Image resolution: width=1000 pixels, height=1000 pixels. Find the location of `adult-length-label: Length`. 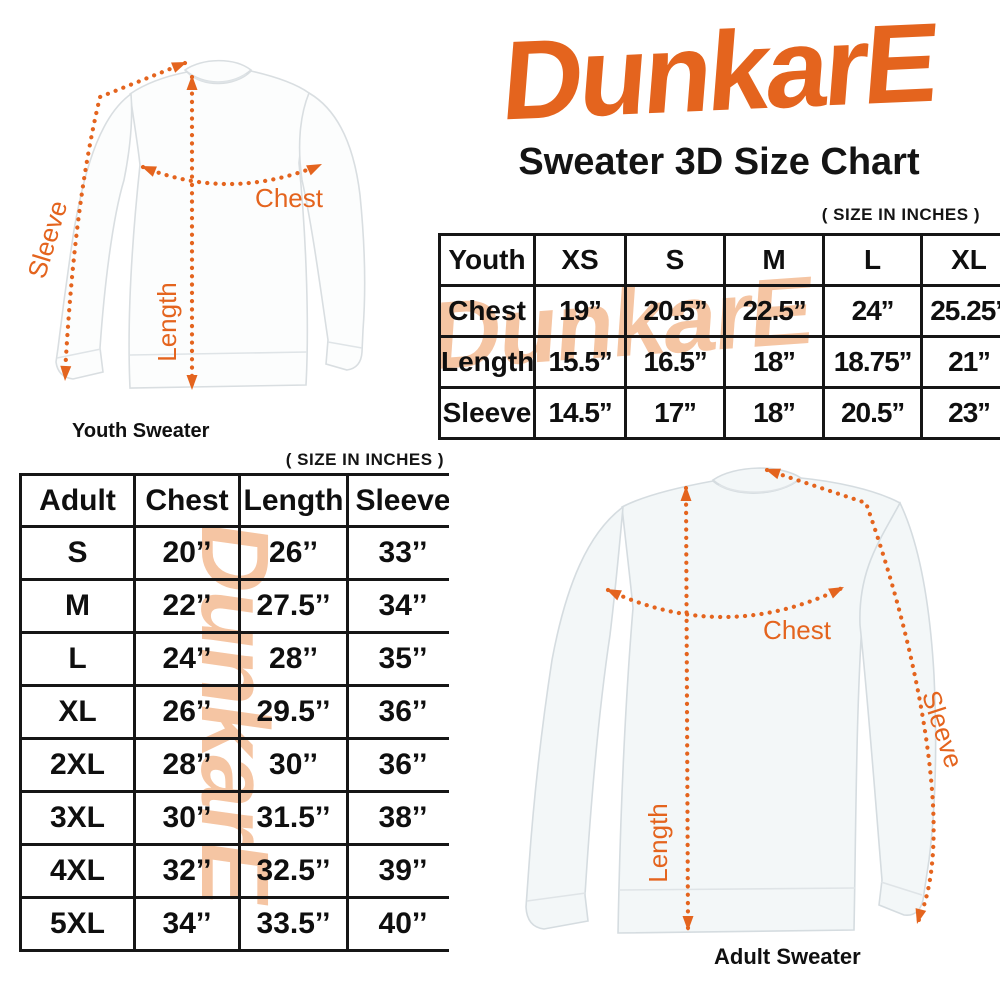

adult-length-label: Length is located at coordinates (658, 843).